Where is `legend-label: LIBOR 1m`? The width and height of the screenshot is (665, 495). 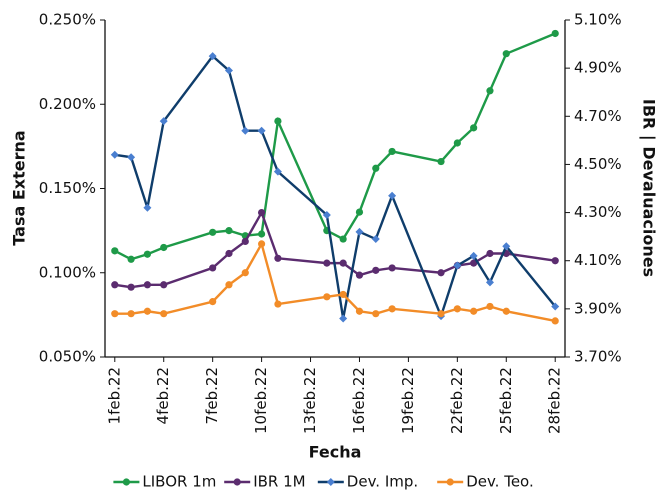
legend-label: LIBOR 1m is located at coordinates (179, 482).